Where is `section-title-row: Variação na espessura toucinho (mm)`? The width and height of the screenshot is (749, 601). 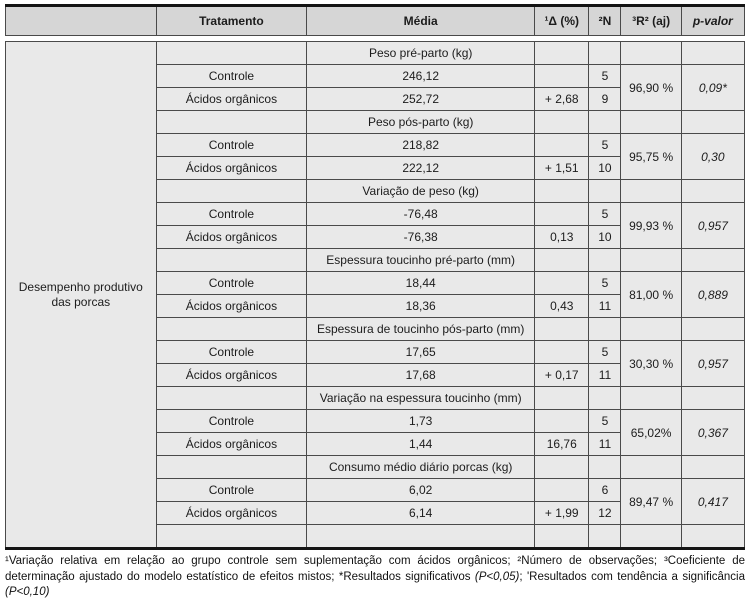
section-title-row: Variação na espessura toucinho (mm) is located at coordinates (376, 398).